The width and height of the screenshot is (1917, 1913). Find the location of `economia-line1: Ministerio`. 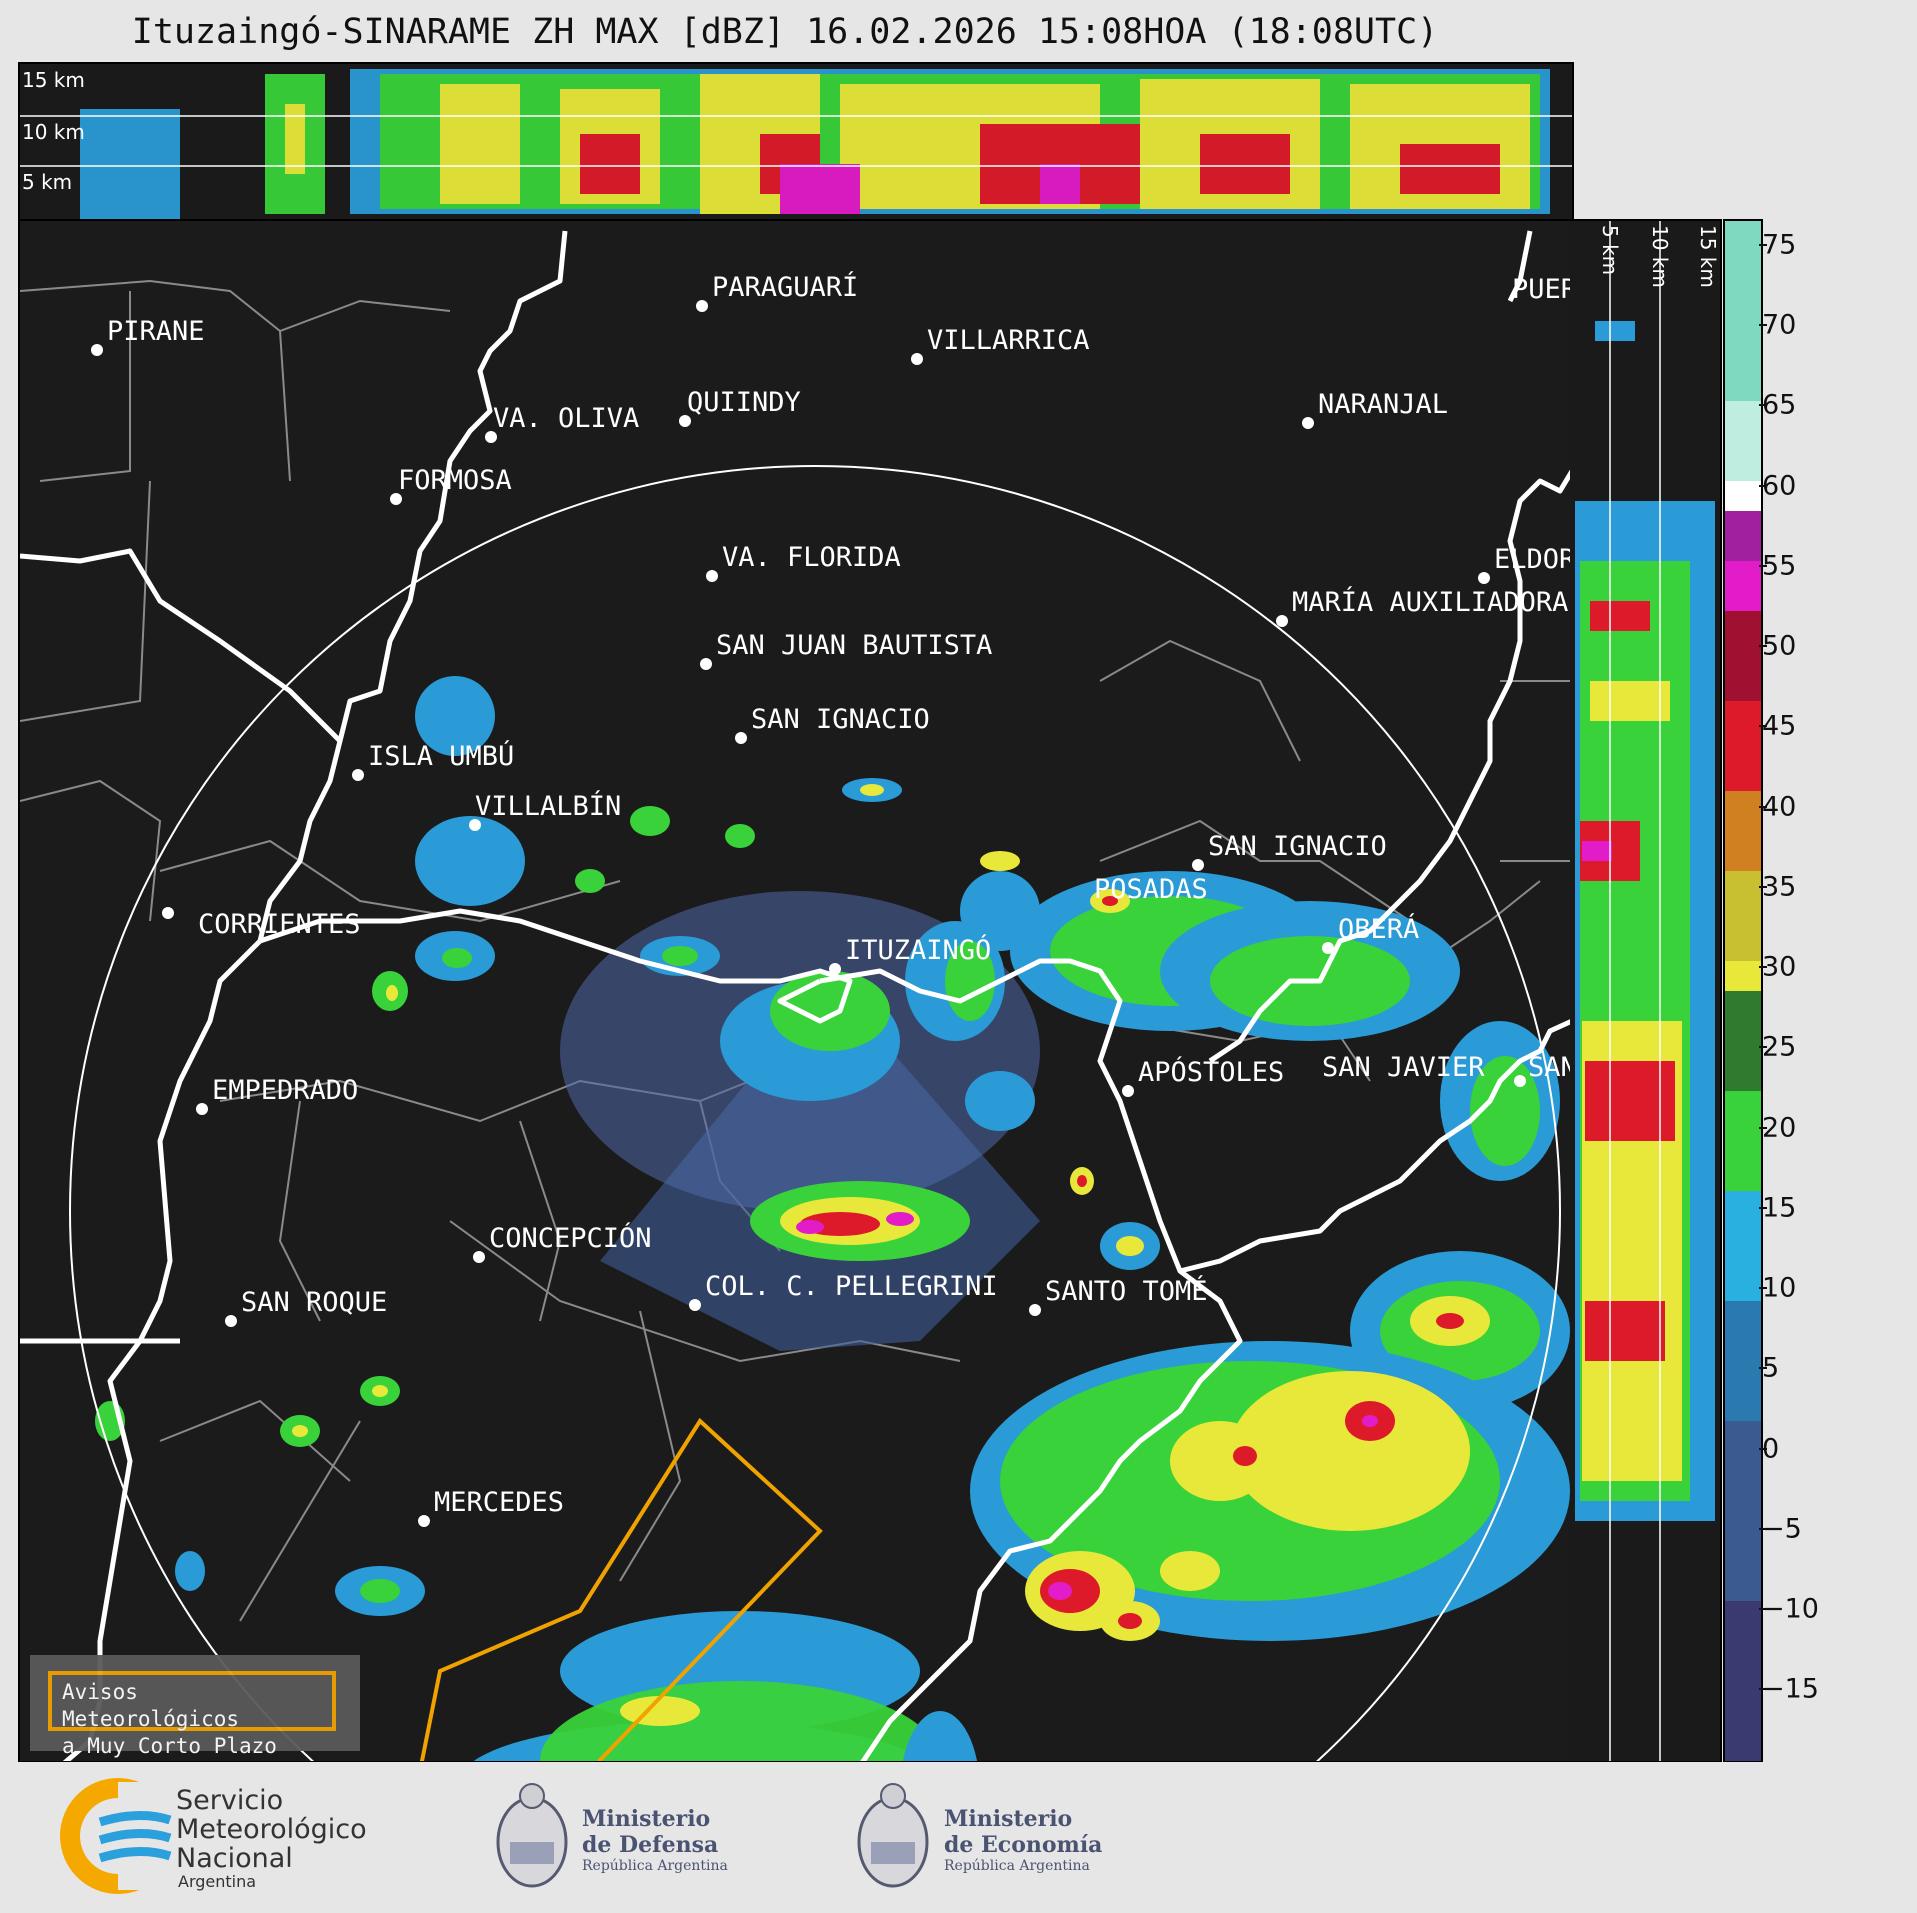

economia-line1: Ministerio is located at coordinates (1008, 1819).